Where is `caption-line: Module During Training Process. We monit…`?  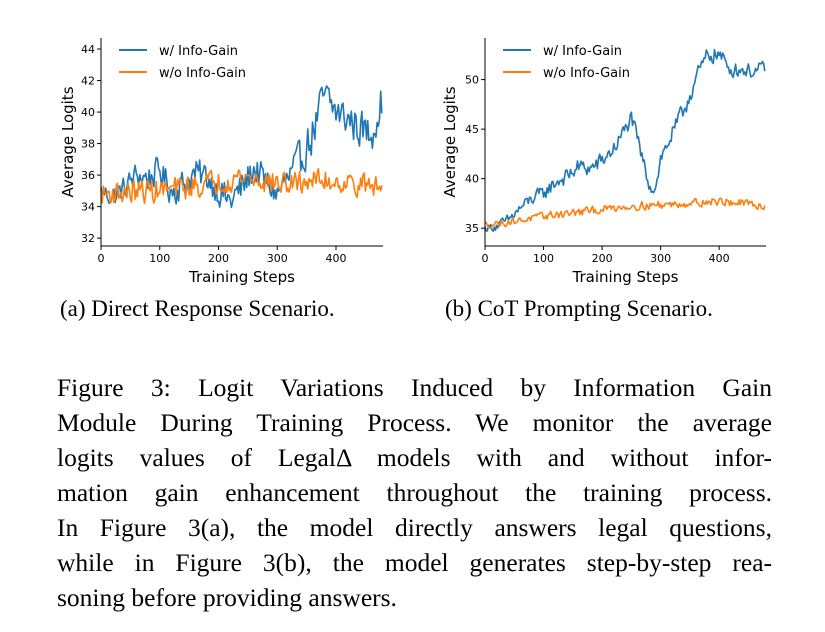 caption-line: Module During Training Process. We monit… is located at coordinates (414, 422).